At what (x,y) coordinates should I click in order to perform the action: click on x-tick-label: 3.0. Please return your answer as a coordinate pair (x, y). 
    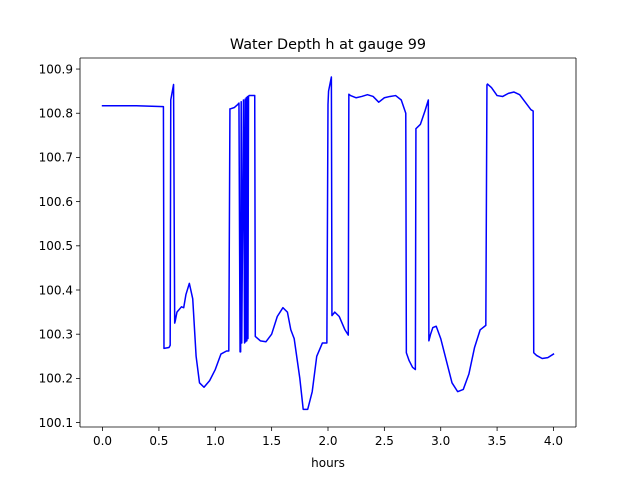
    Looking at the image, I should click on (440, 441).